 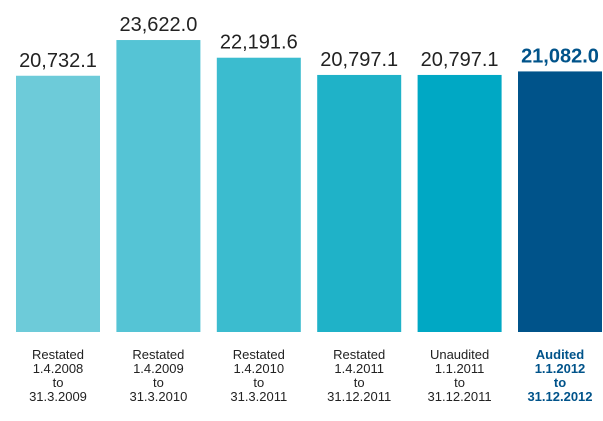 What do you see at coordinates (158, 25) in the screenshot?
I see `value-label: 23,622.0` at bounding box center [158, 25].